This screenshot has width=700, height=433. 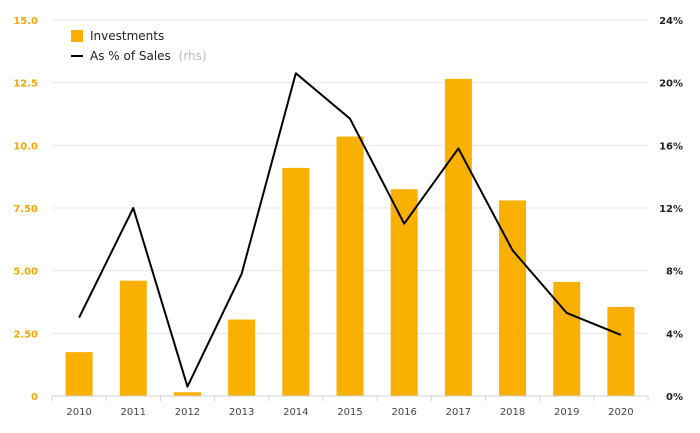 I want to click on y-left-tick-label: 5.00, so click(x=25, y=272).